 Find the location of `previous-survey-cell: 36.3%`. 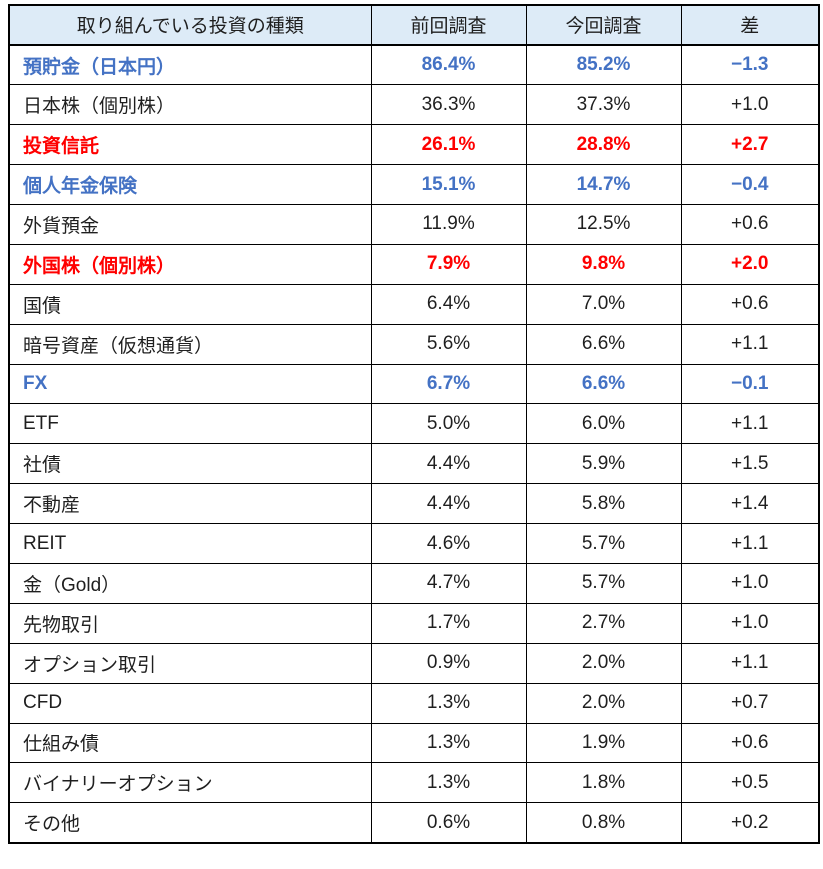

previous-survey-cell: 36.3% is located at coordinates (448, 105).